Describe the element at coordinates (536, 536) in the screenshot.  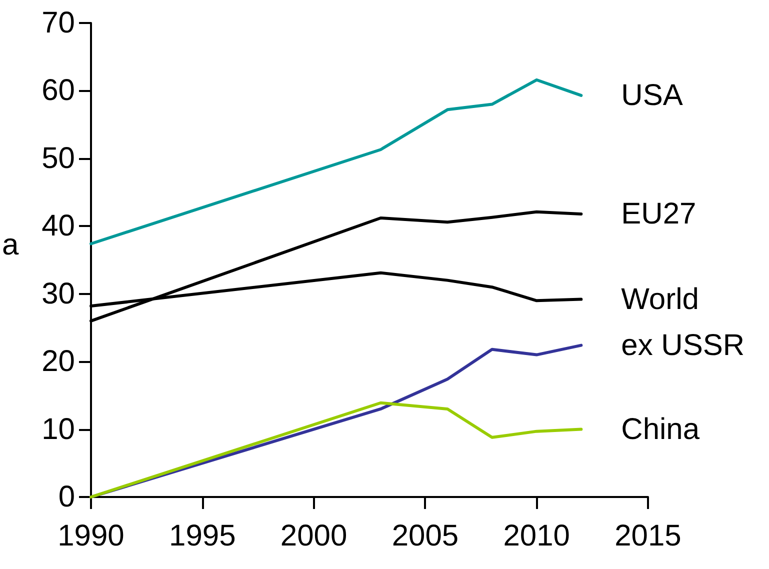
I see `x-tick-label: 2010` at that location.